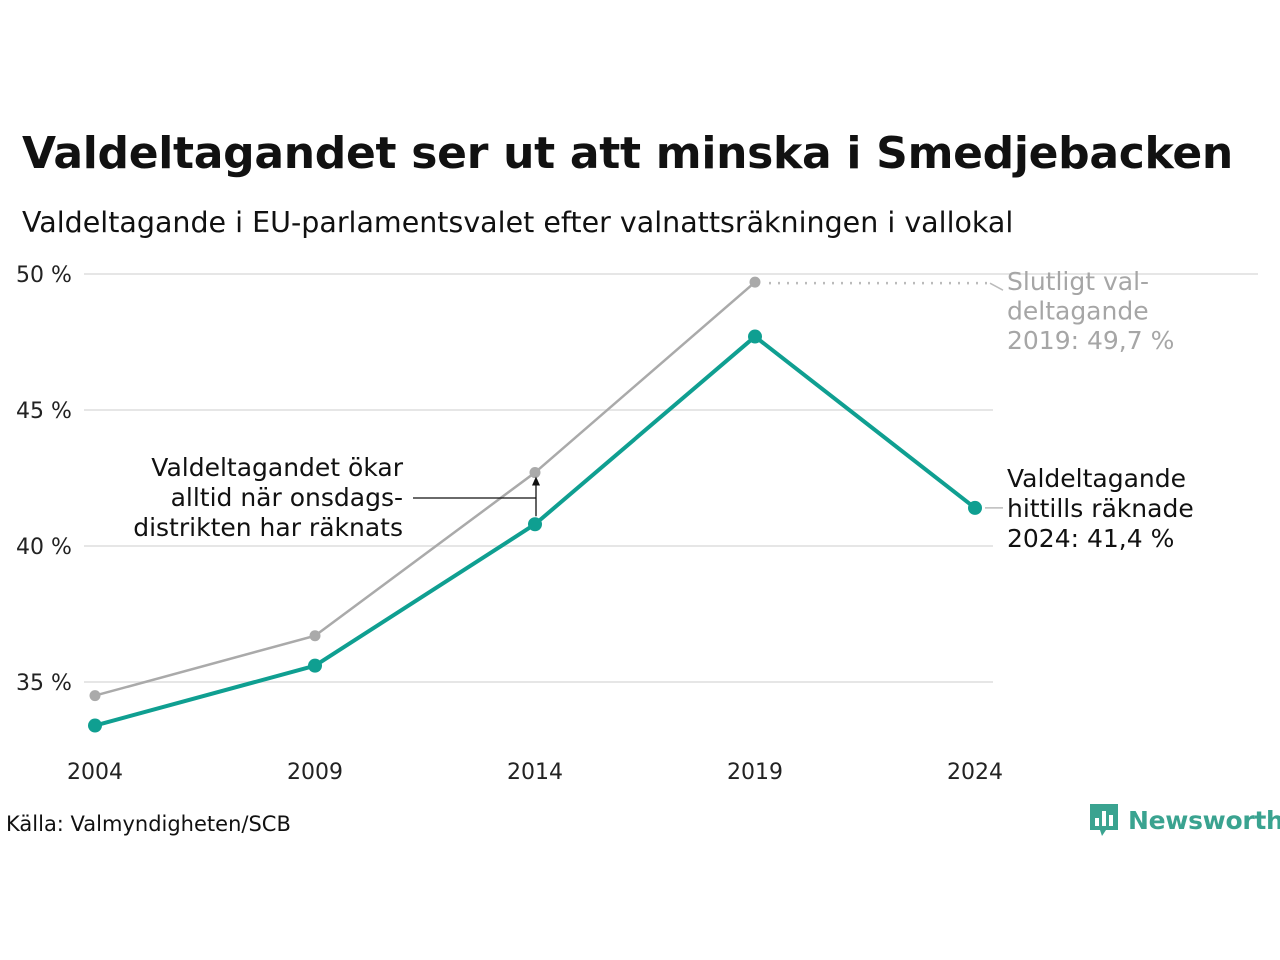  I want to click on x-tick-label: 2024, so click(975, 772).